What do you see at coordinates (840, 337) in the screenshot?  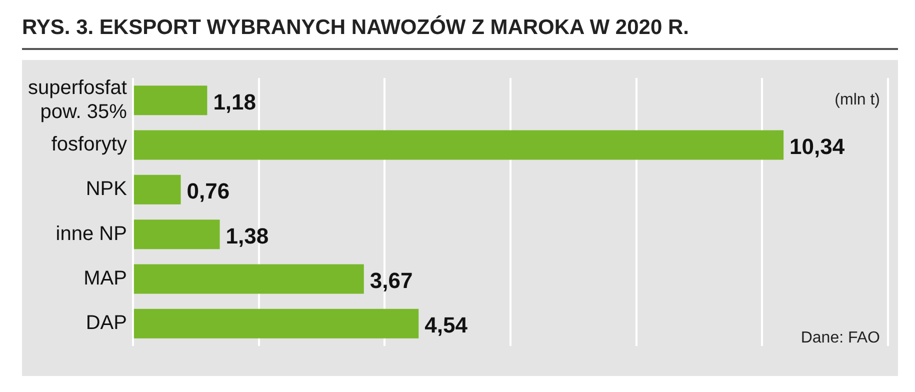 I see `annotation: Dane: FAO` at bounding box center [840, 337].